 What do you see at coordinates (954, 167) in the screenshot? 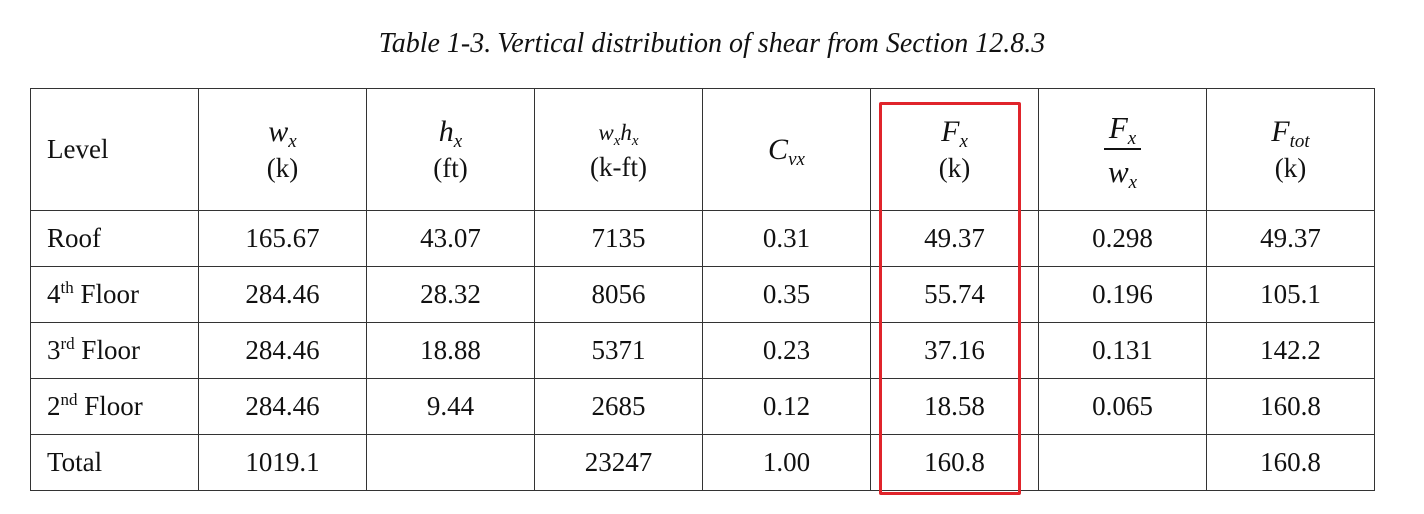
I see `fx-unit: (k)` at bounding box center [954, 167].